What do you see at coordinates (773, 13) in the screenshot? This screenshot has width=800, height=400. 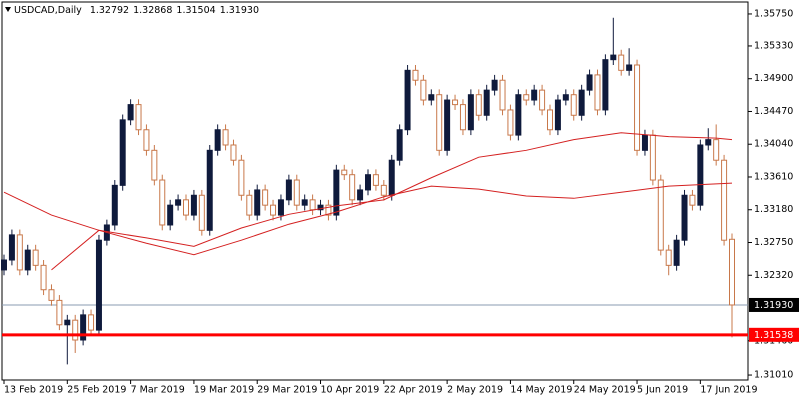 I see `y-tick-label: 1.35750` at bounding box center [773, 13].